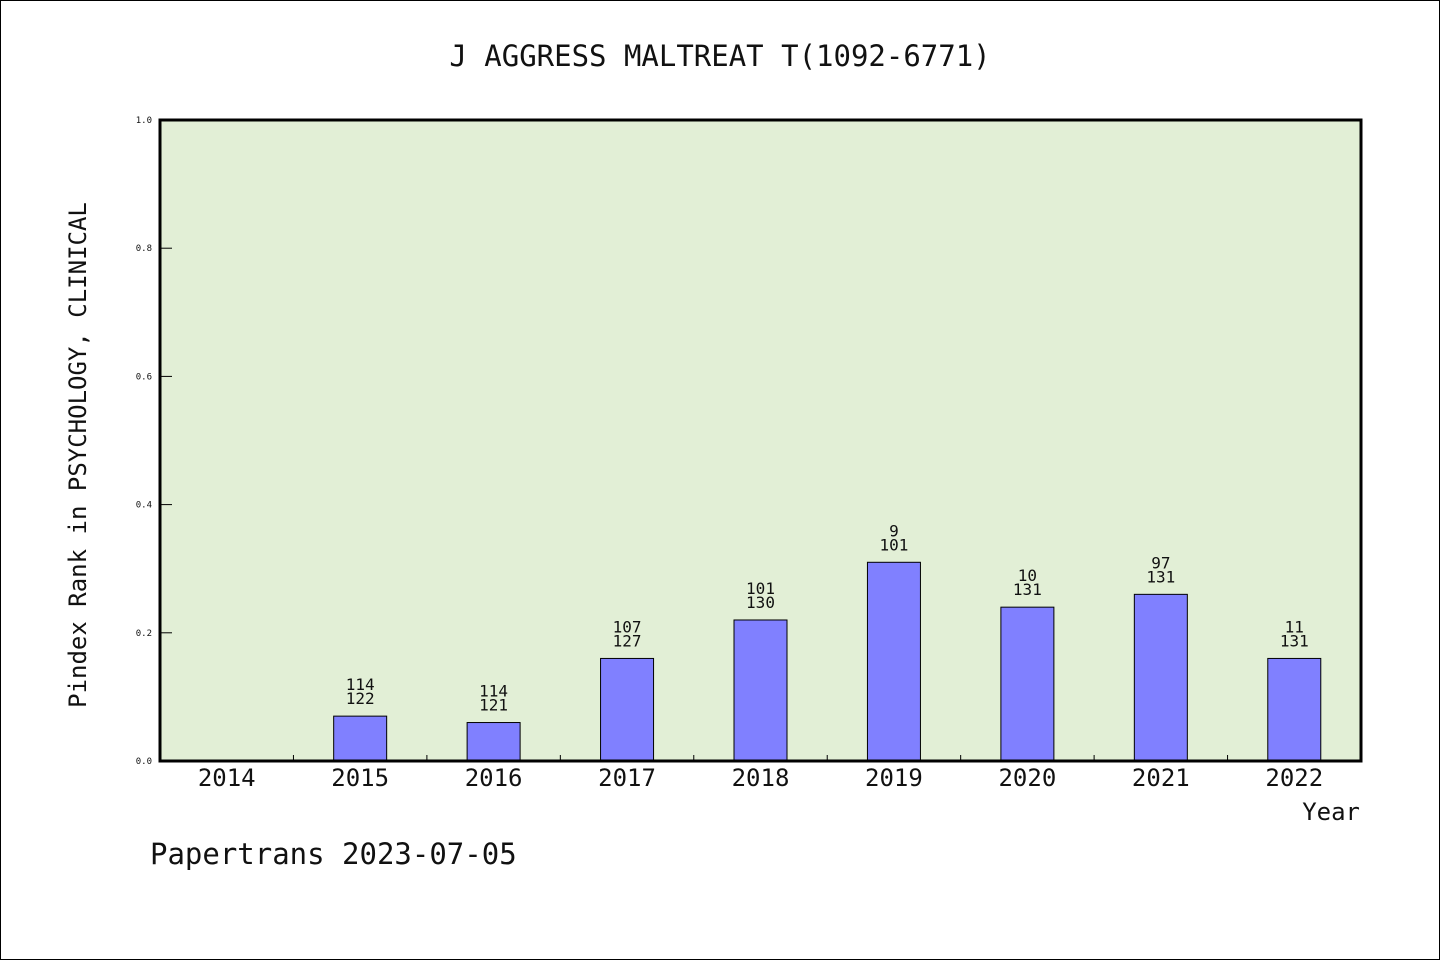  What do you see at coordinates (493, 705) in the screenshot?
I see `total-label: 121` at bounding box center [493, 705].